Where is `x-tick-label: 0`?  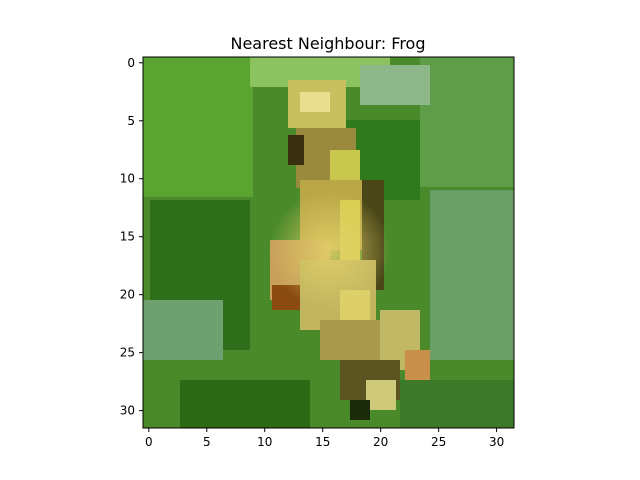 x-tick-label: 0 is located at coordinates (149, 442).